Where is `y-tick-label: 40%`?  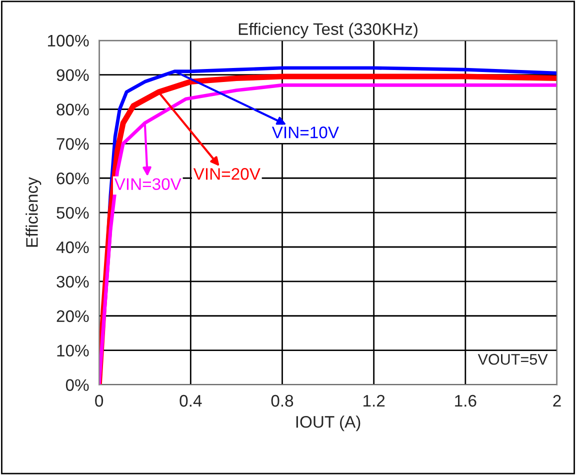
y-tick-label: 40% is located at coordinates (72, 247).